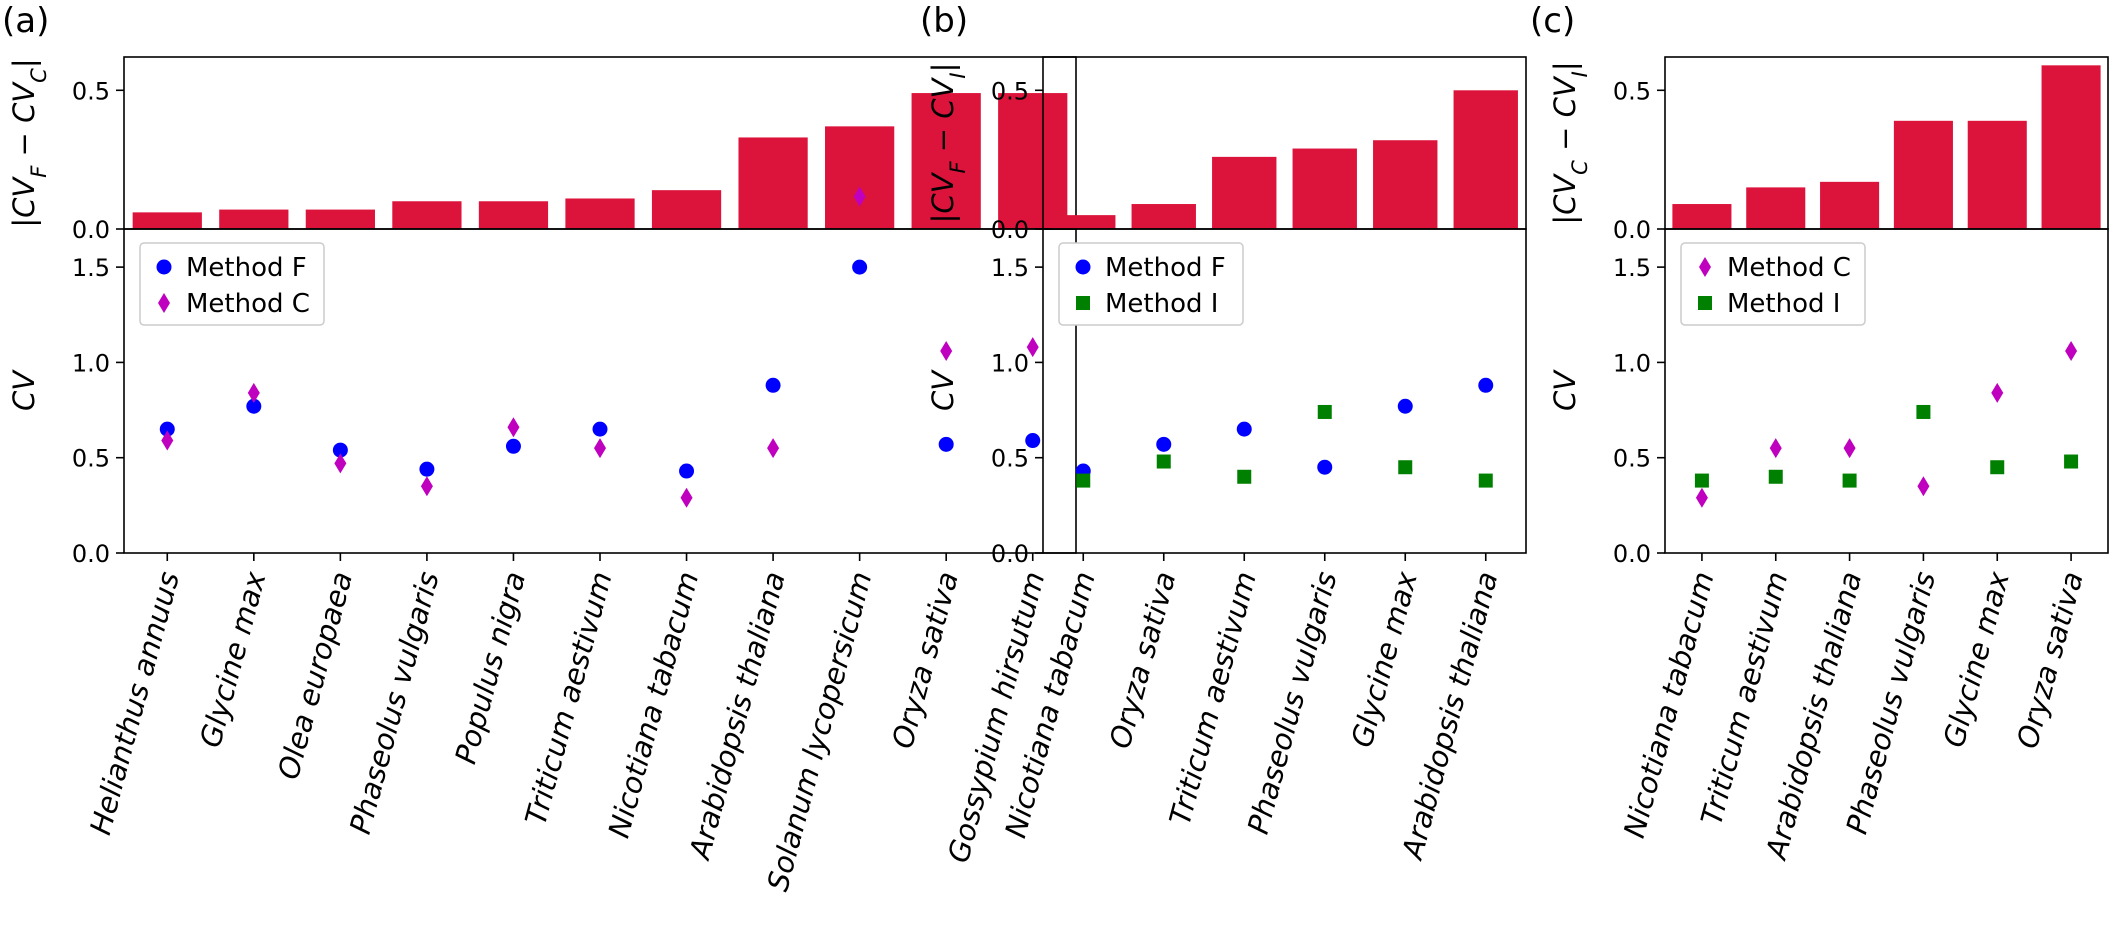  I want to click on category-label-6: Triticum aestivum, so click(568, 698).